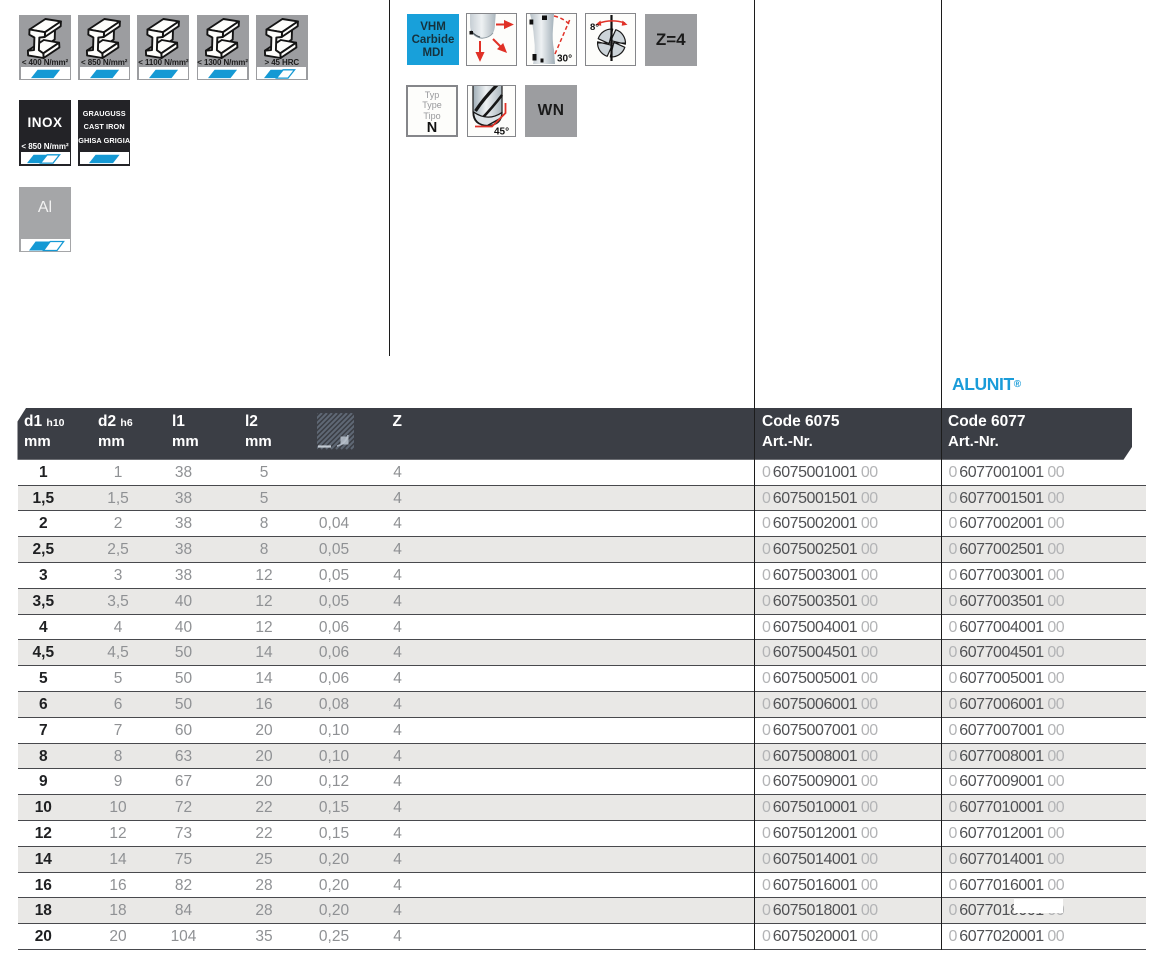 Image resolution: width=1153 pixels, height=961 pixels. I want to click on svg-text: 45°, so click(501, 131).